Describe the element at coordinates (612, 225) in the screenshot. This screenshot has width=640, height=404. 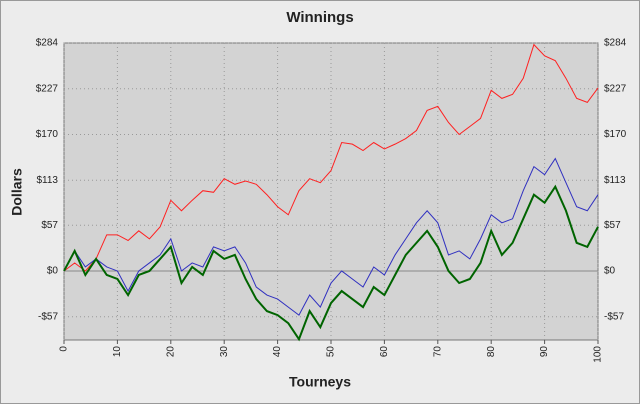
I see `y2-tick-label: $57` at that location.